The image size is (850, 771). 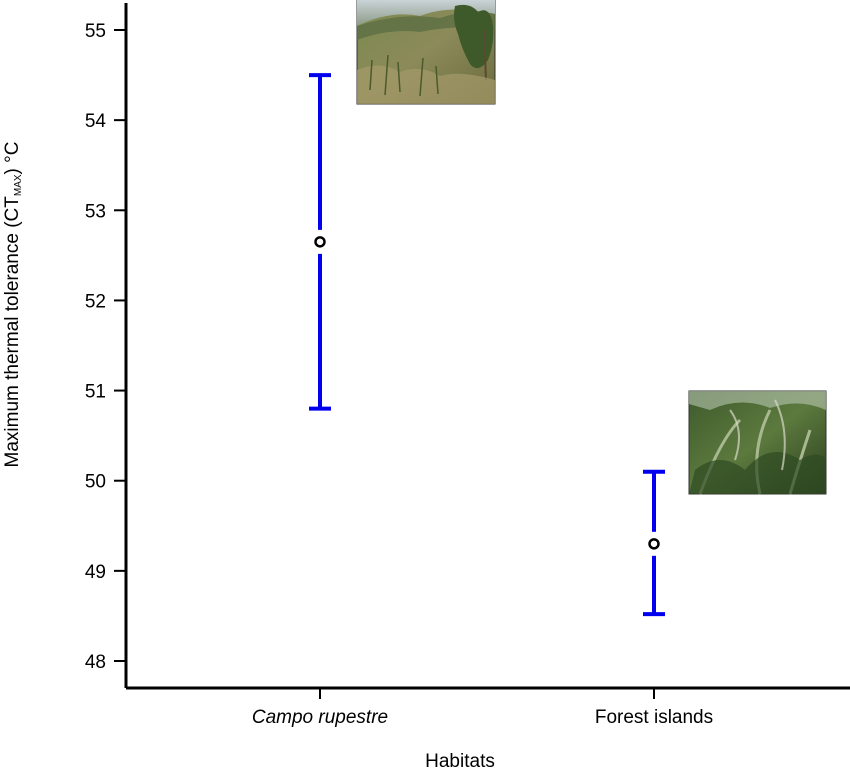 I want to click on y-tick-label: 53, so click(x=95, y=211).